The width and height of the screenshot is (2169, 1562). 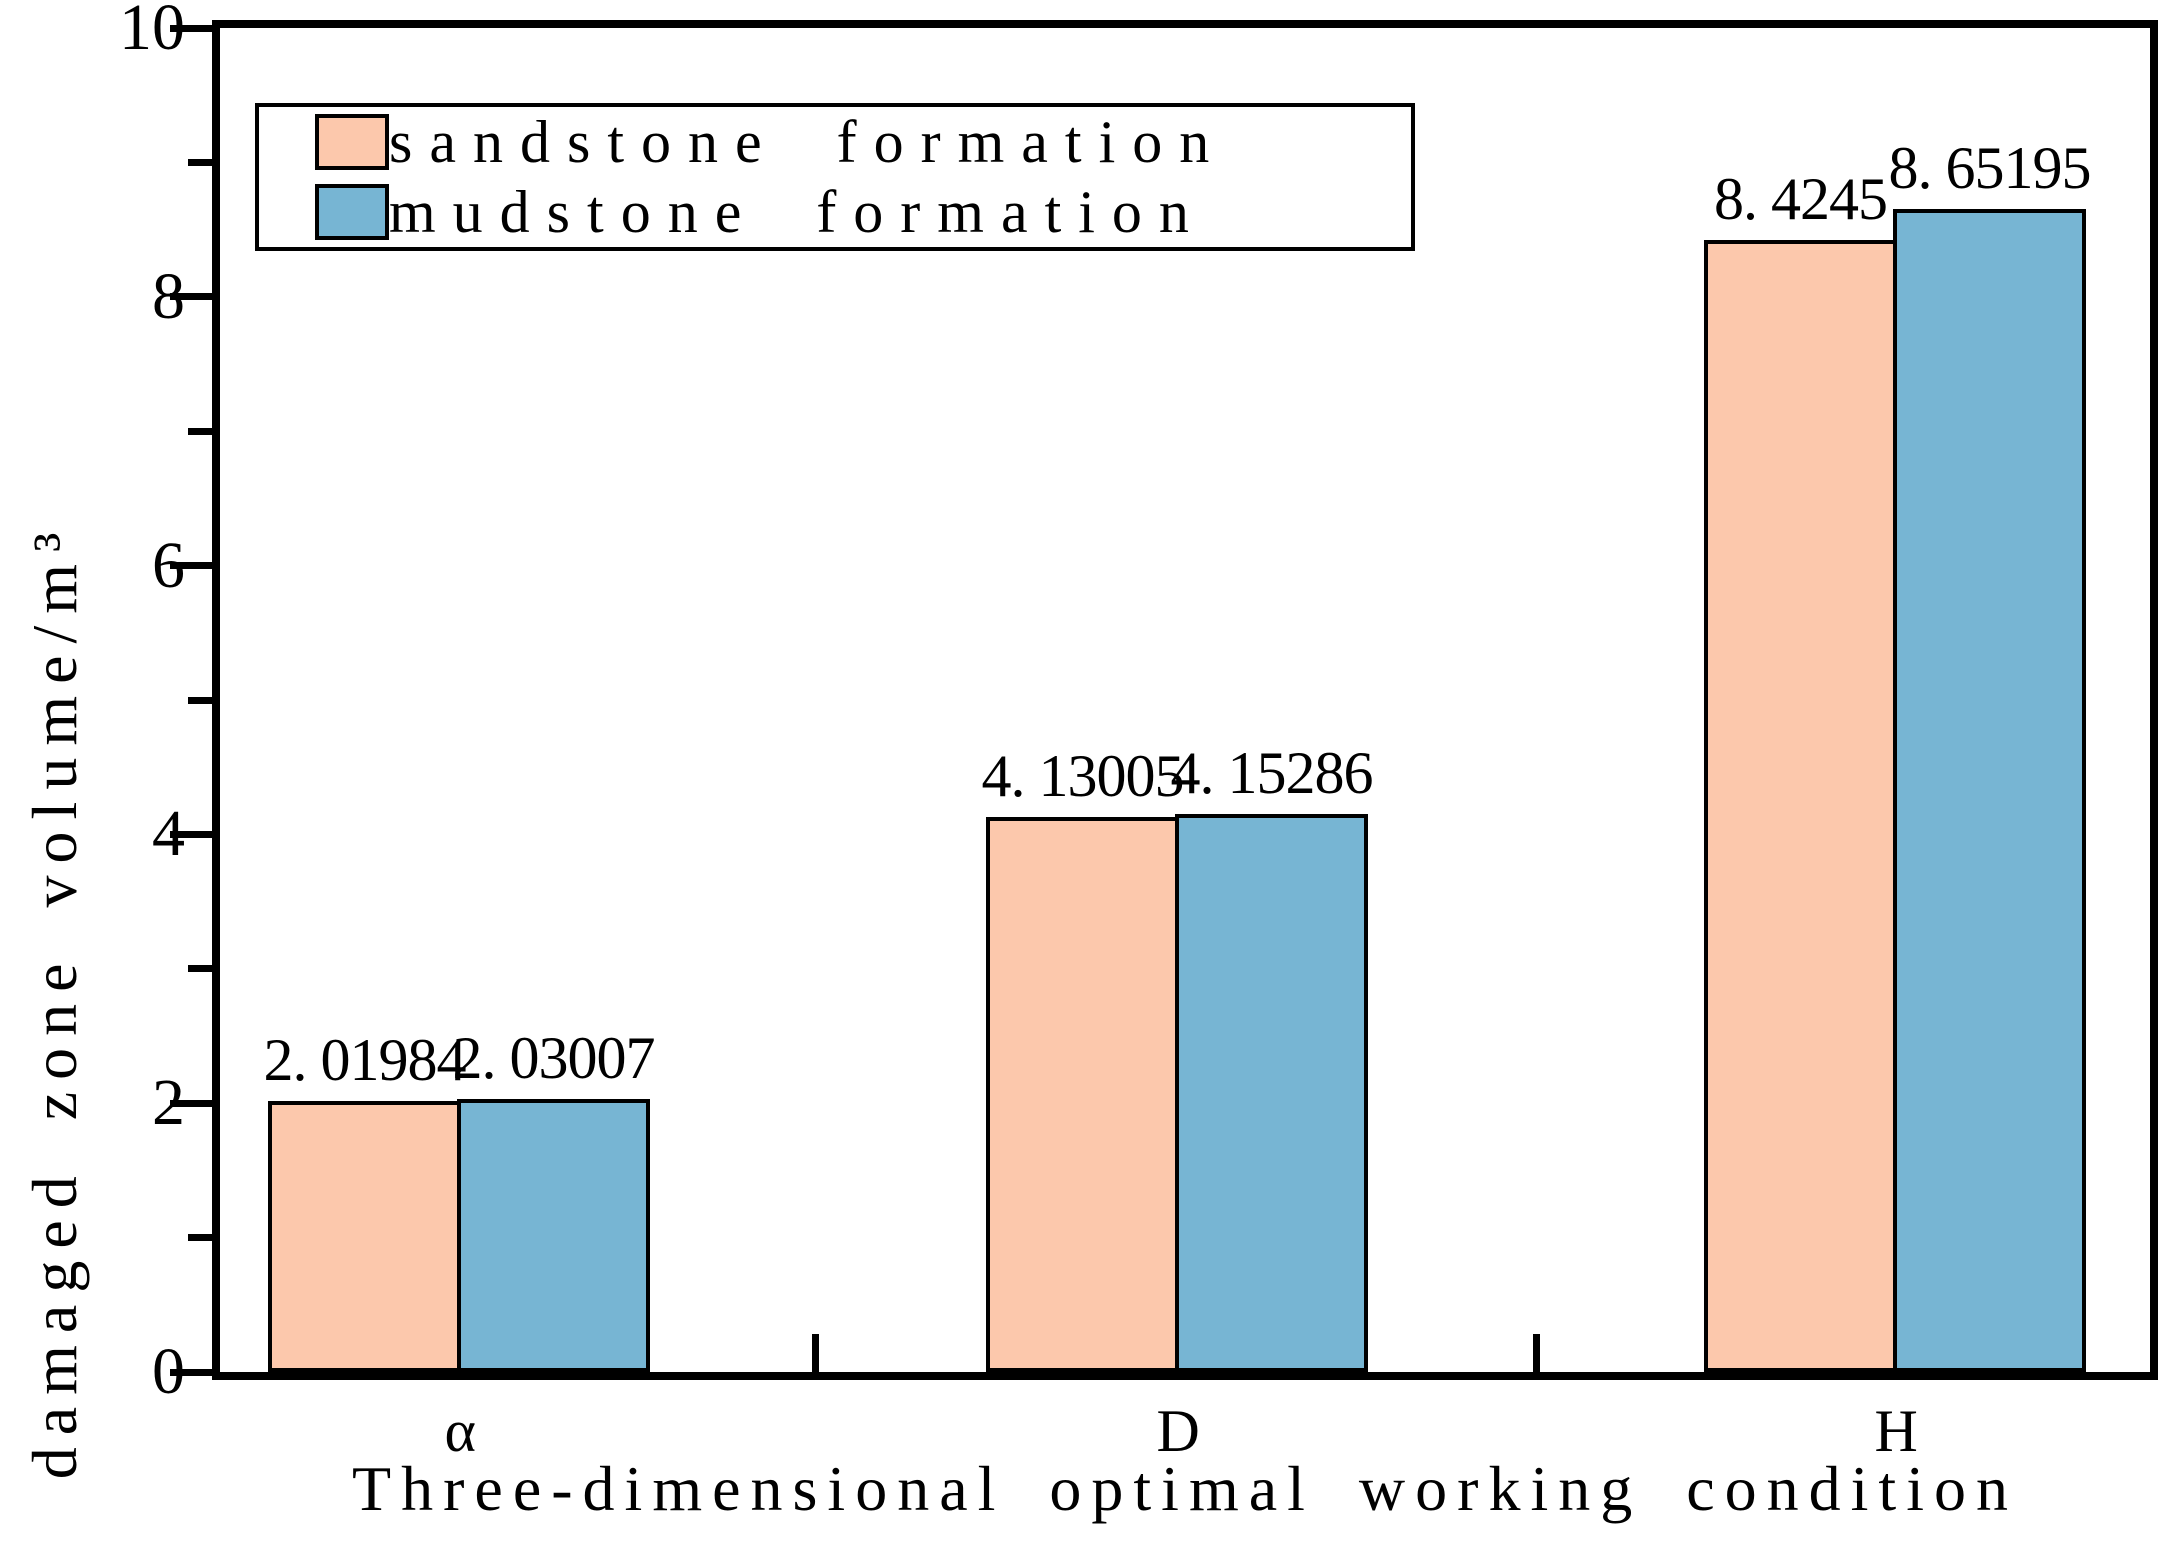 I want to click on x-category-label-D: D, so click(x=1179, y=1431).